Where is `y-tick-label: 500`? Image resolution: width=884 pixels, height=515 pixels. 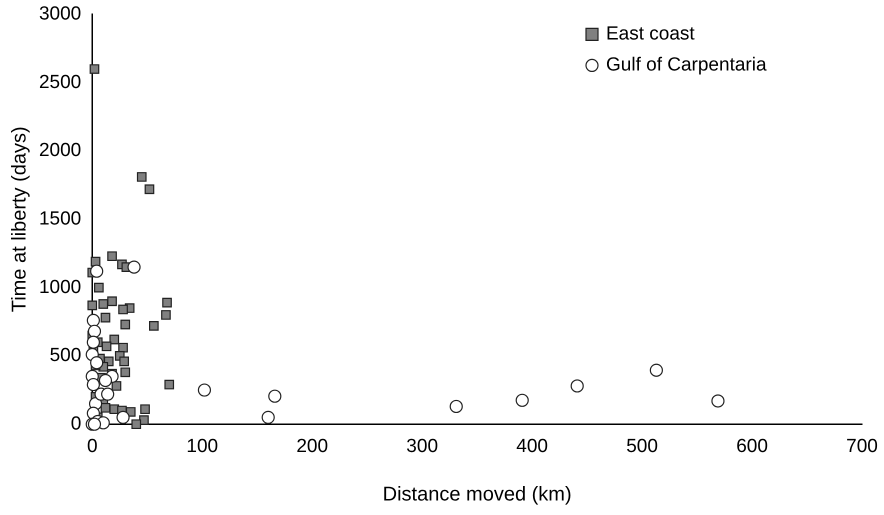
y-tick-label: 500 is located at coordinates (66, 355).